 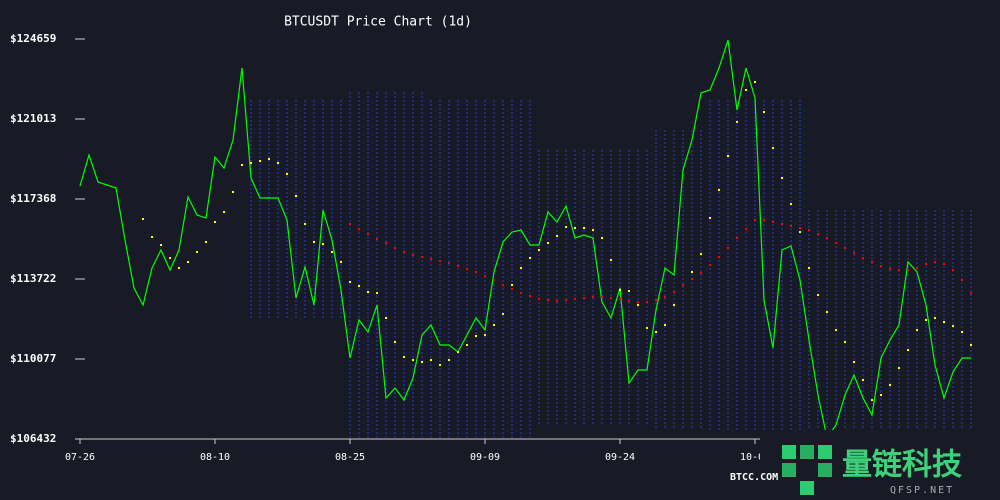 I want to click on y-tick-label: $121013, so click(x=33, y=118).